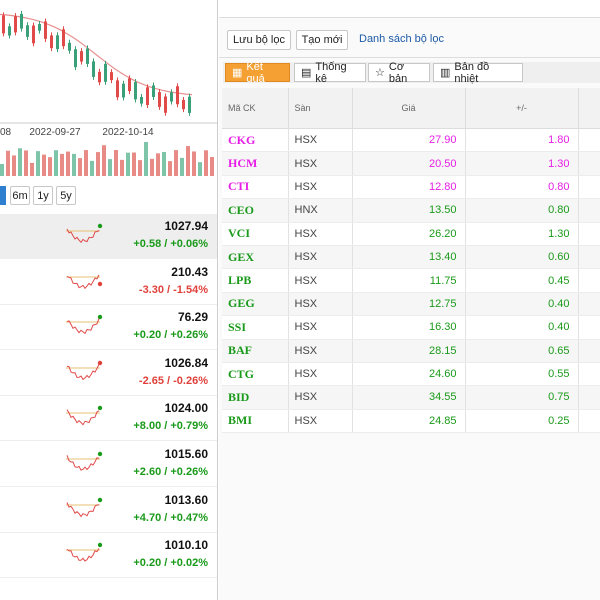  Describe the element at coordinates (259, 40) in the screenshot. I see `toolbar-button: Lưu bộ lọc` at that location.